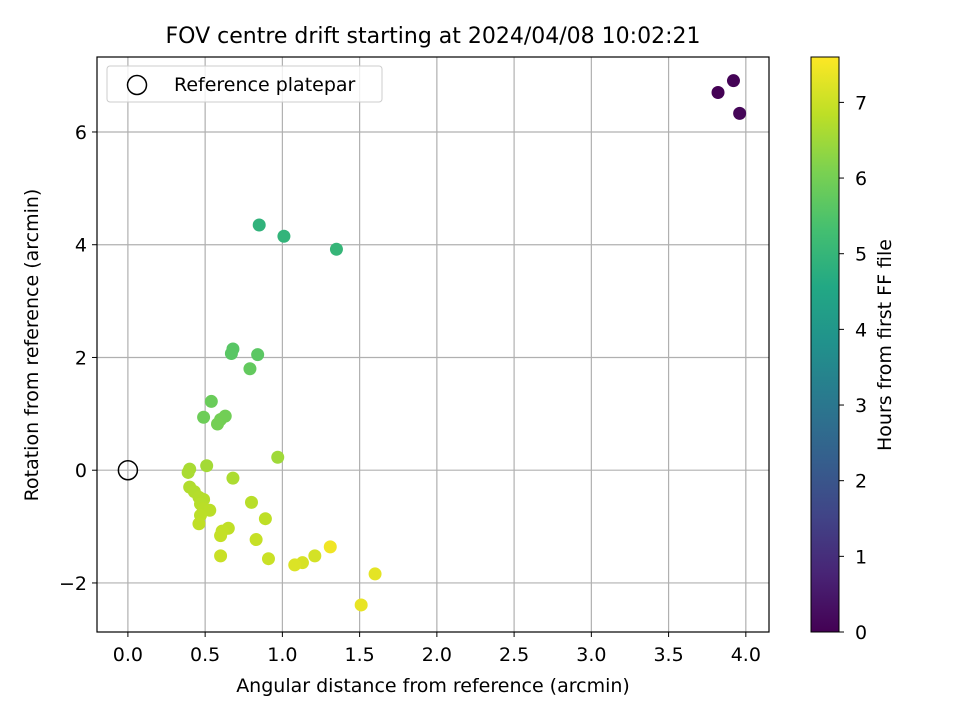 The height and width of the screenshot is (720, 960). I want to click on colorbar-tick-label: 2, so click(861, 482).